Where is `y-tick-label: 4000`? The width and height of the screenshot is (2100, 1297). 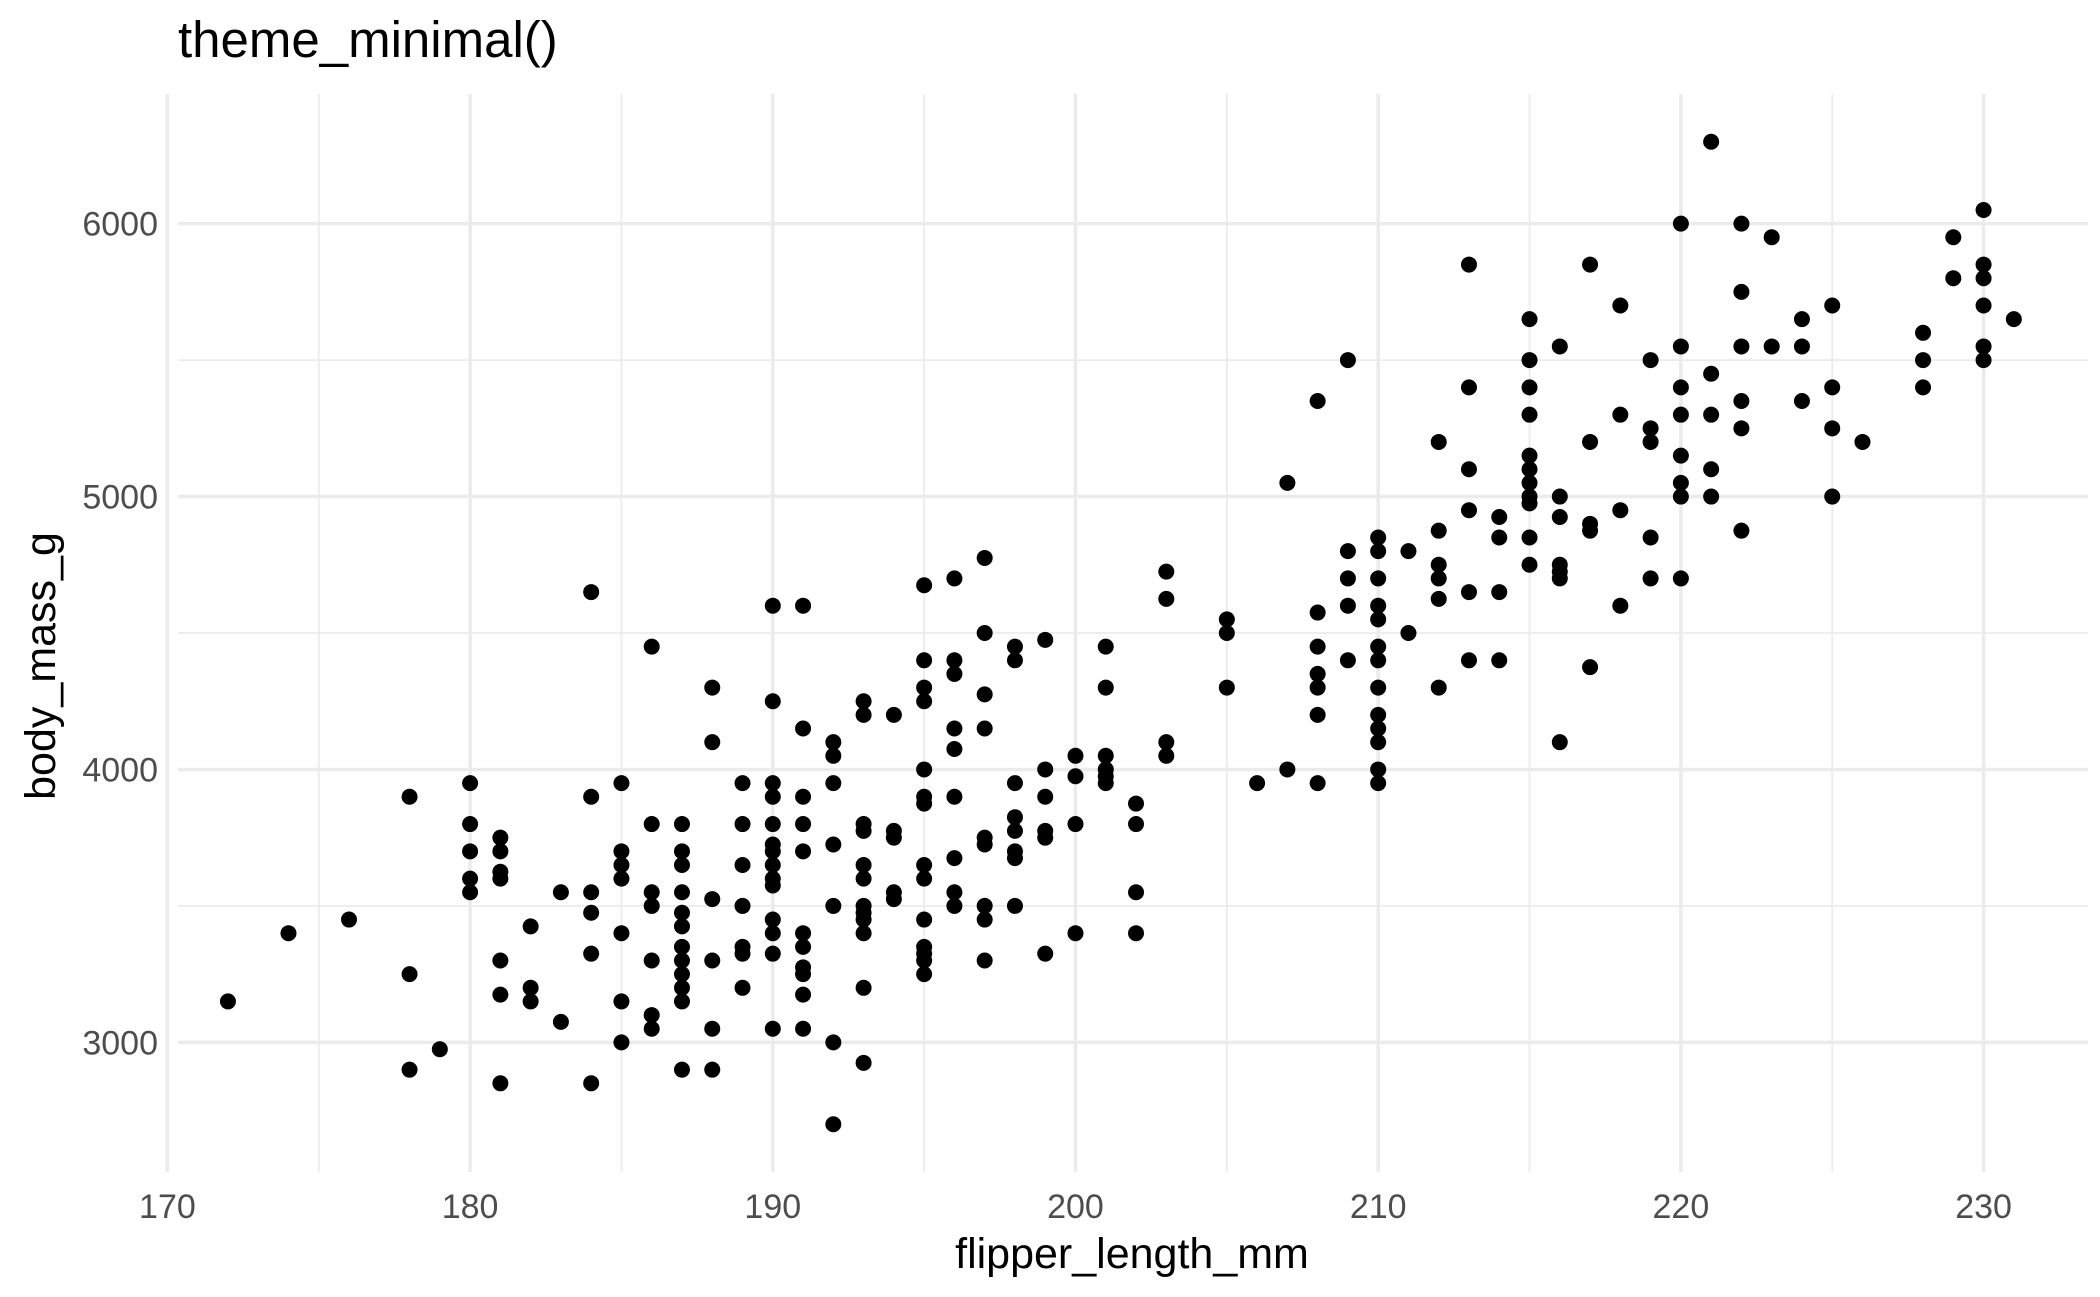 y-tick-label: 4000 is located at coordinates (120, 770).